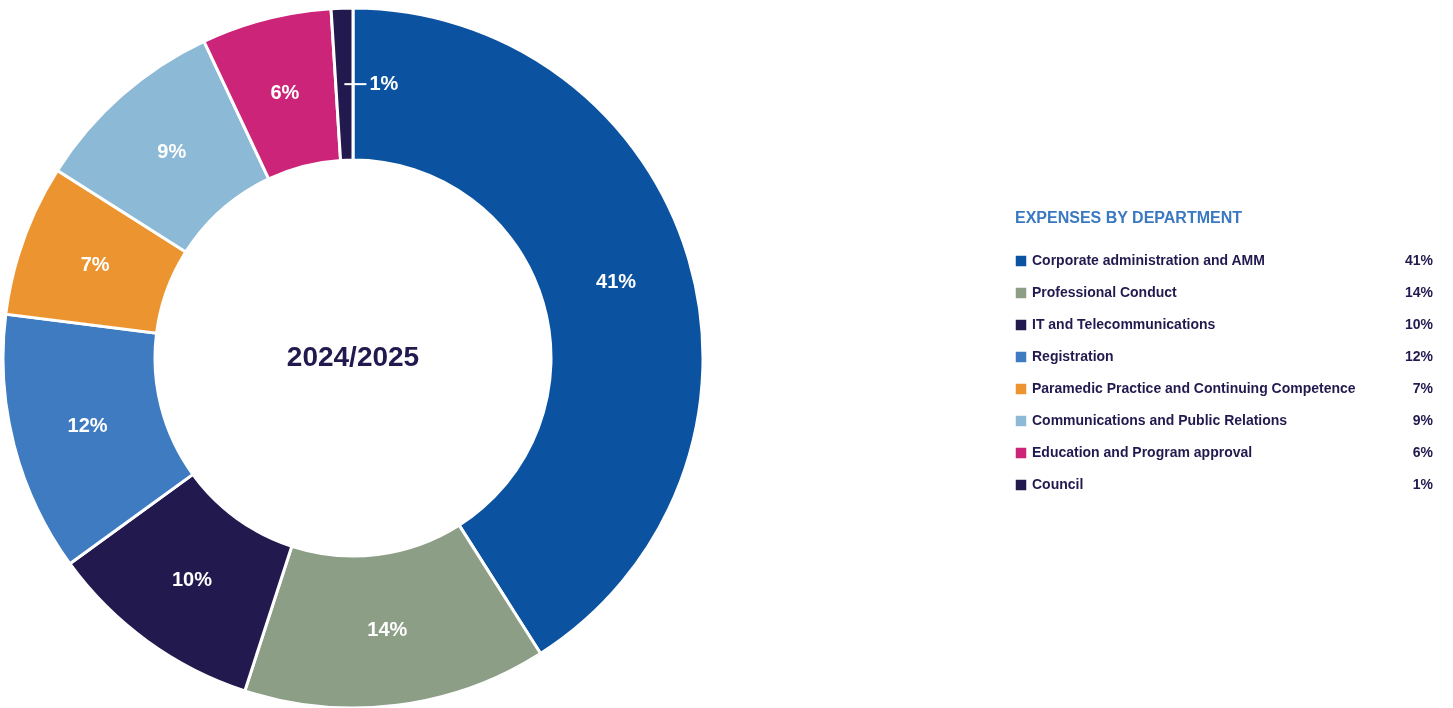  What do you see at coordinates (353, 356) in the screenshot?
I see `text: 2024/2025` at bounding box center [353, 356].